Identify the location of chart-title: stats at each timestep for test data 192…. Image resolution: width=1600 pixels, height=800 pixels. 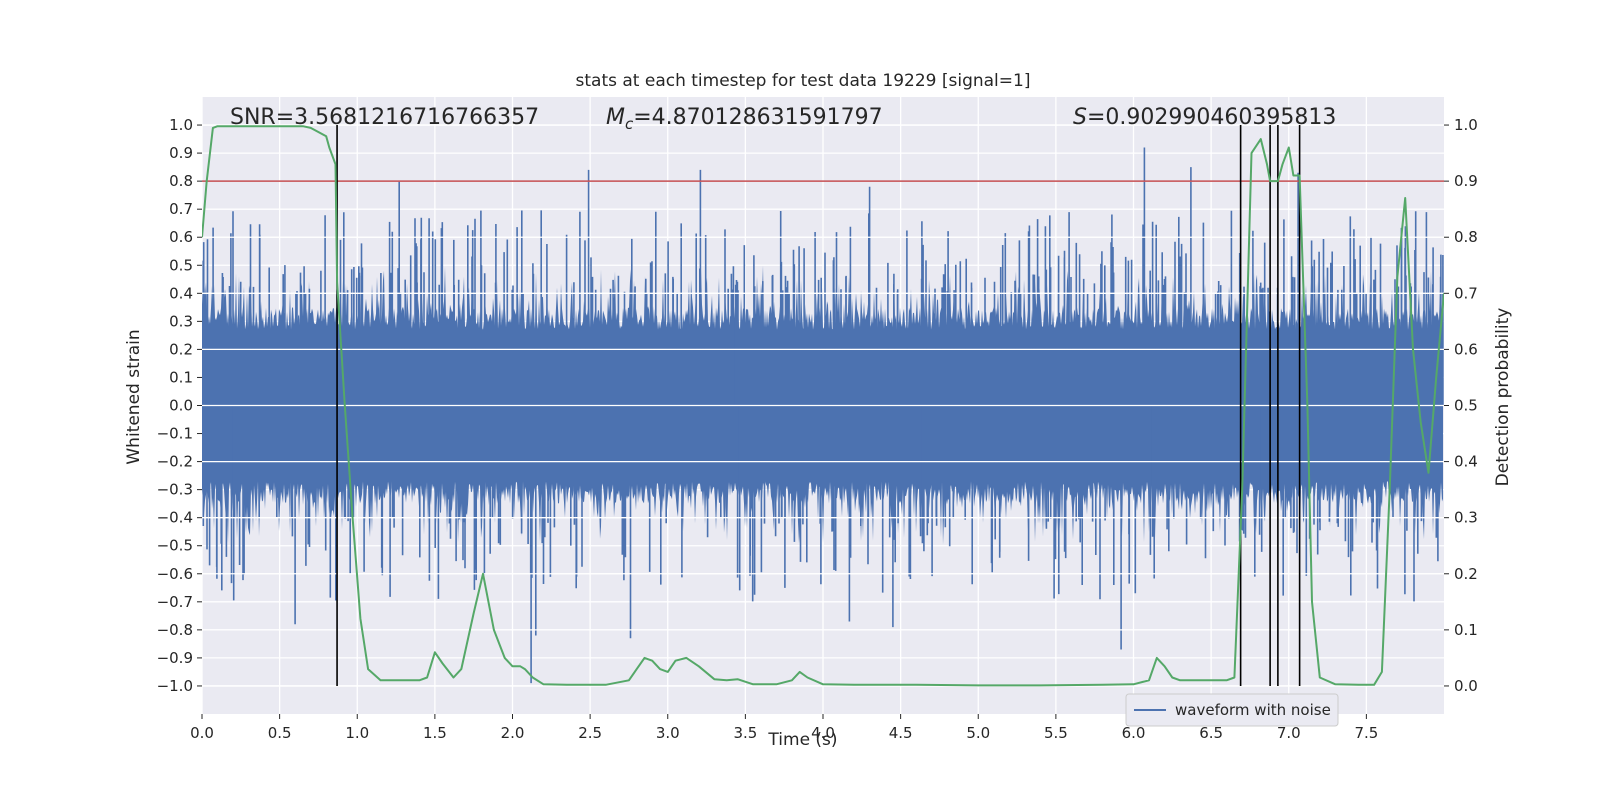
(803, 81).